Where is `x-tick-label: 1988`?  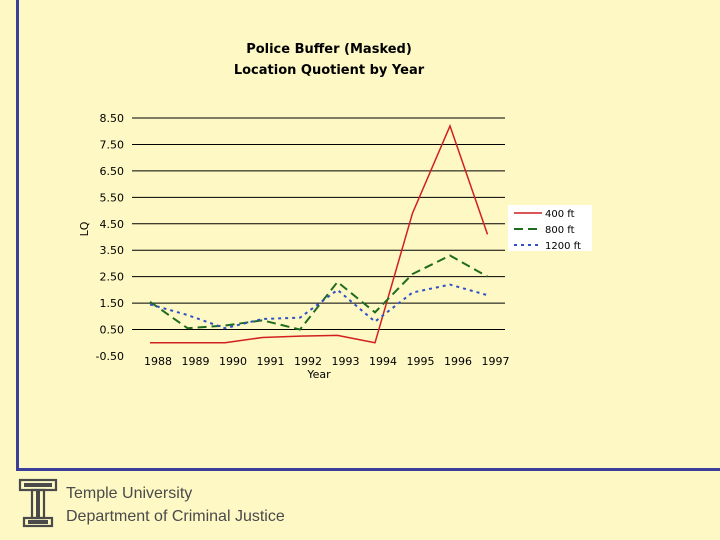 x-tick-label: 1988 is located at coordinates (158, 361).